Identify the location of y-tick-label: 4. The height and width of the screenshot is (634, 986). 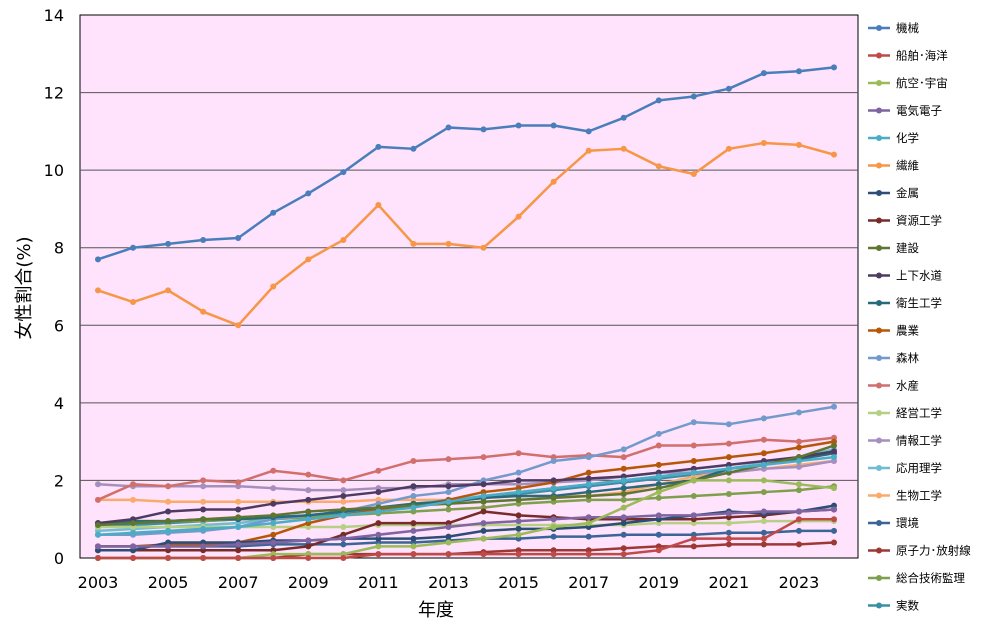
(59, 403).